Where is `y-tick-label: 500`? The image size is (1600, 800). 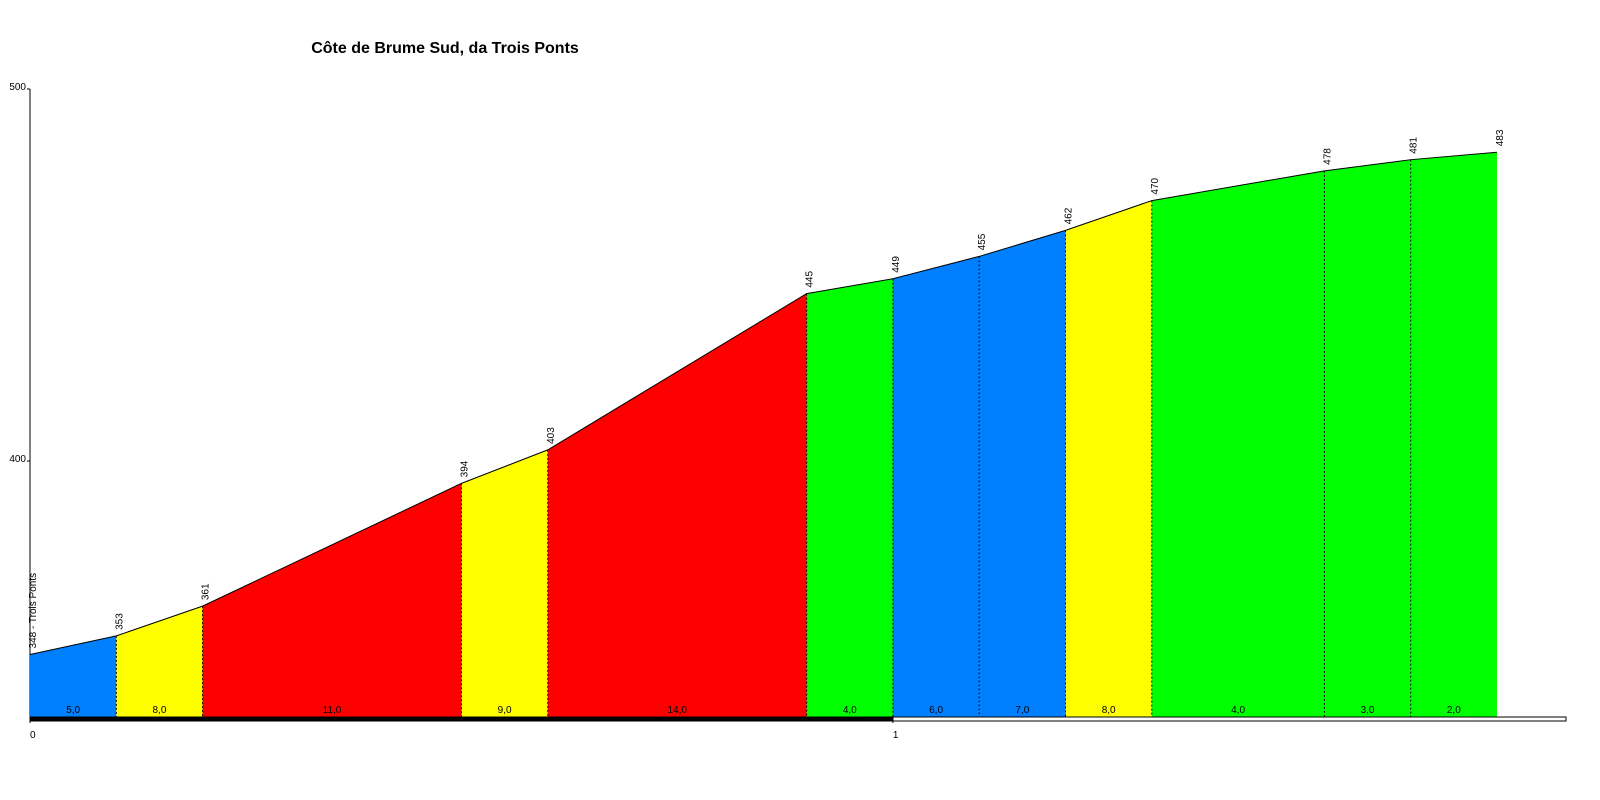 y-tick-label: 500 is located at coordinates (17, 87).